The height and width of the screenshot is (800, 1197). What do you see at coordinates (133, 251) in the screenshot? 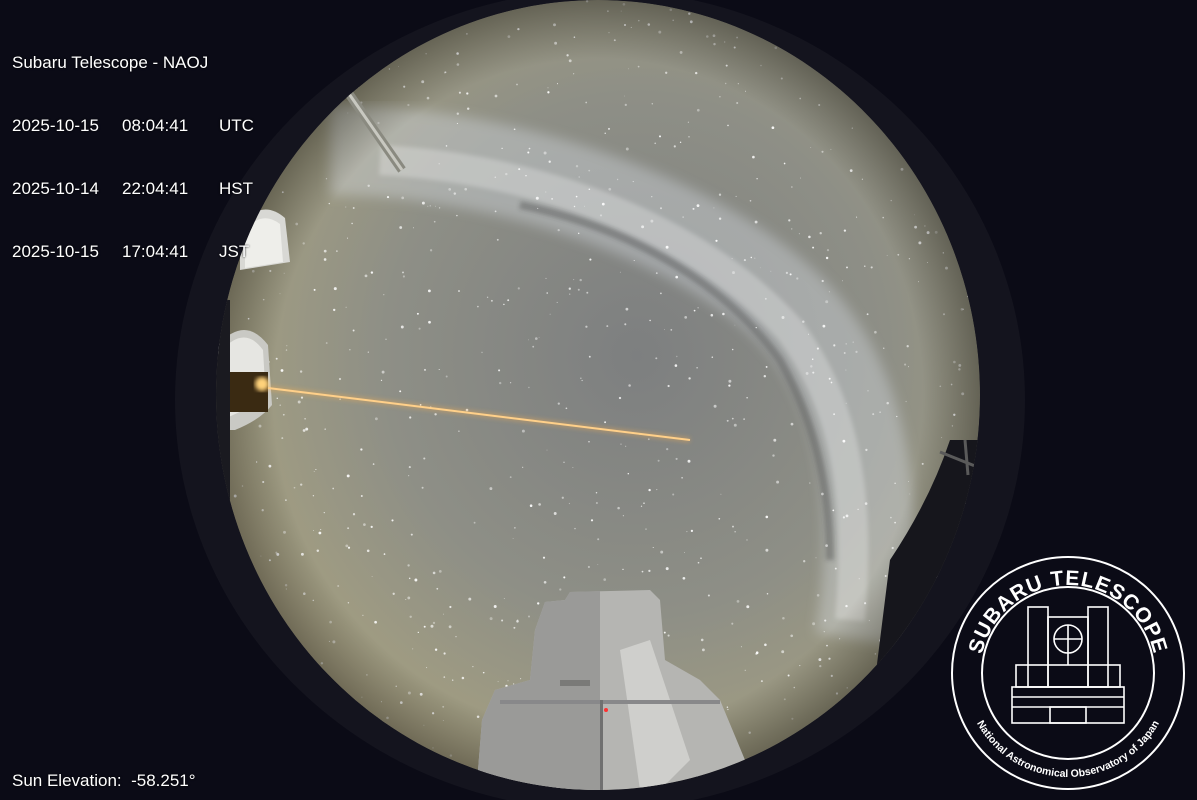
I see `timestamp-jst: 2025-10-15 17:04:41 JST` at bounding box center [133, 251].